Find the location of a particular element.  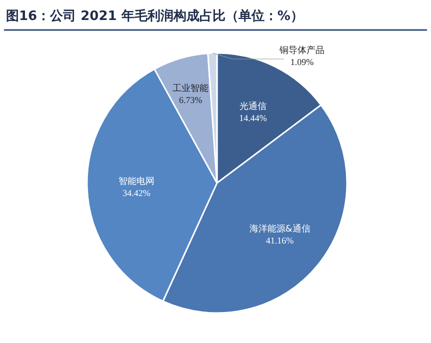

slice-label: 智能电网 is located at coordinates (136, 181).